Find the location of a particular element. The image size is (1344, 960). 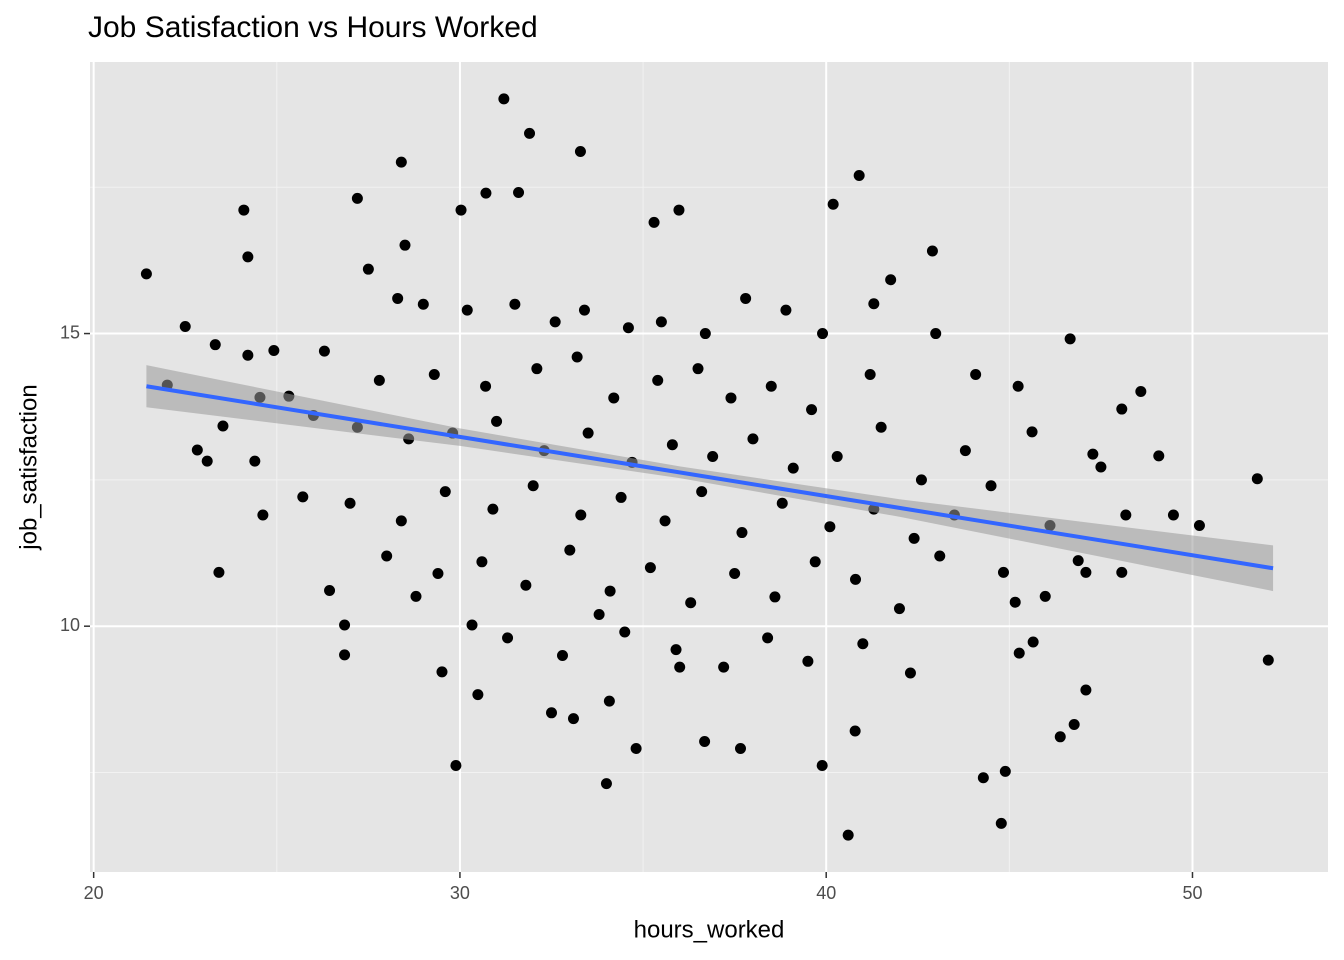

y-tick-label: 15 is located at coordinates (70, 332).